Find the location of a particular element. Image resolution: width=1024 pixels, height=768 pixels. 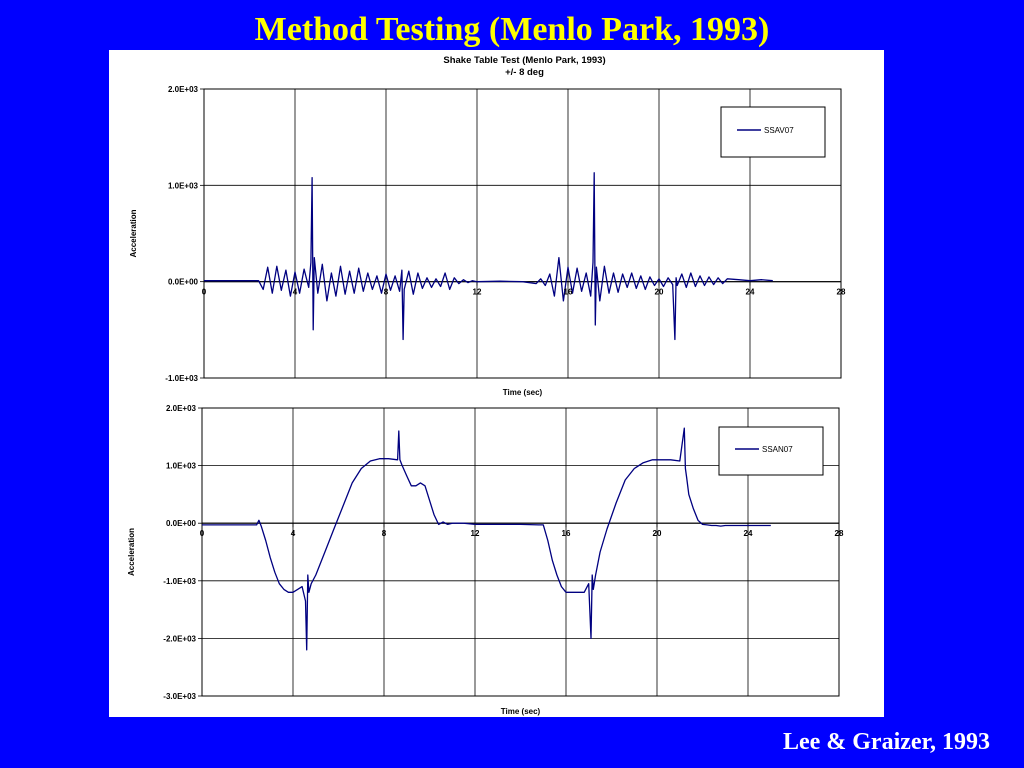

slide-title: Method Testing (Menlo Park, 1993) is located at coordinates (512, 29).